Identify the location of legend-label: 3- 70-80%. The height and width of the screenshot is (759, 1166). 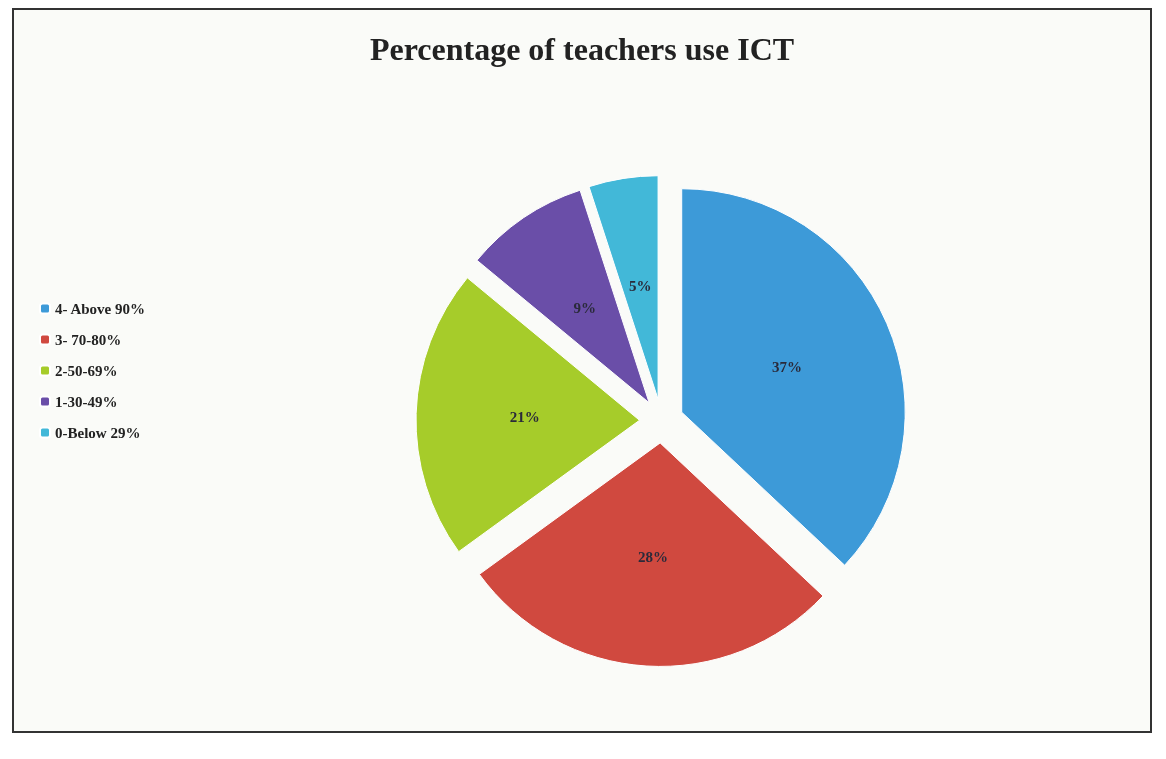
(88, 339).